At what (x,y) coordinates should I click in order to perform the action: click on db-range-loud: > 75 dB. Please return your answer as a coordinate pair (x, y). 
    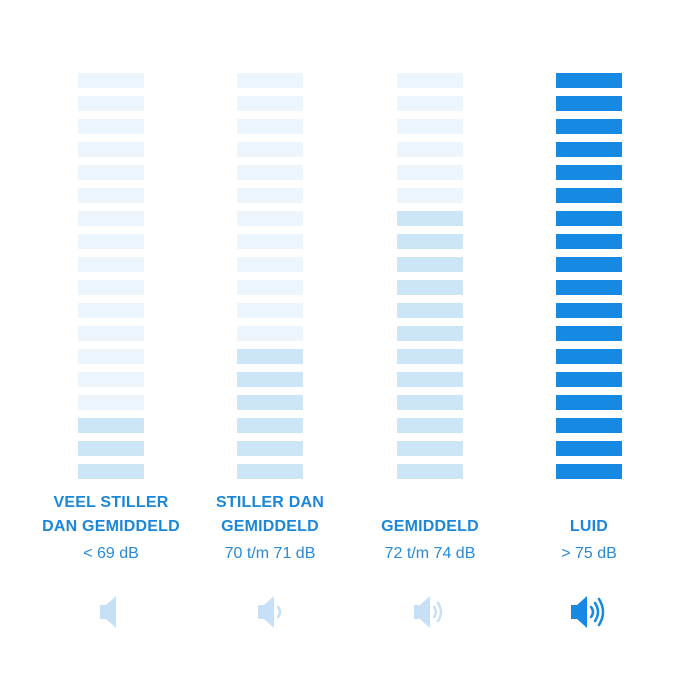
    Looking at the image, I should click on (589, 553).